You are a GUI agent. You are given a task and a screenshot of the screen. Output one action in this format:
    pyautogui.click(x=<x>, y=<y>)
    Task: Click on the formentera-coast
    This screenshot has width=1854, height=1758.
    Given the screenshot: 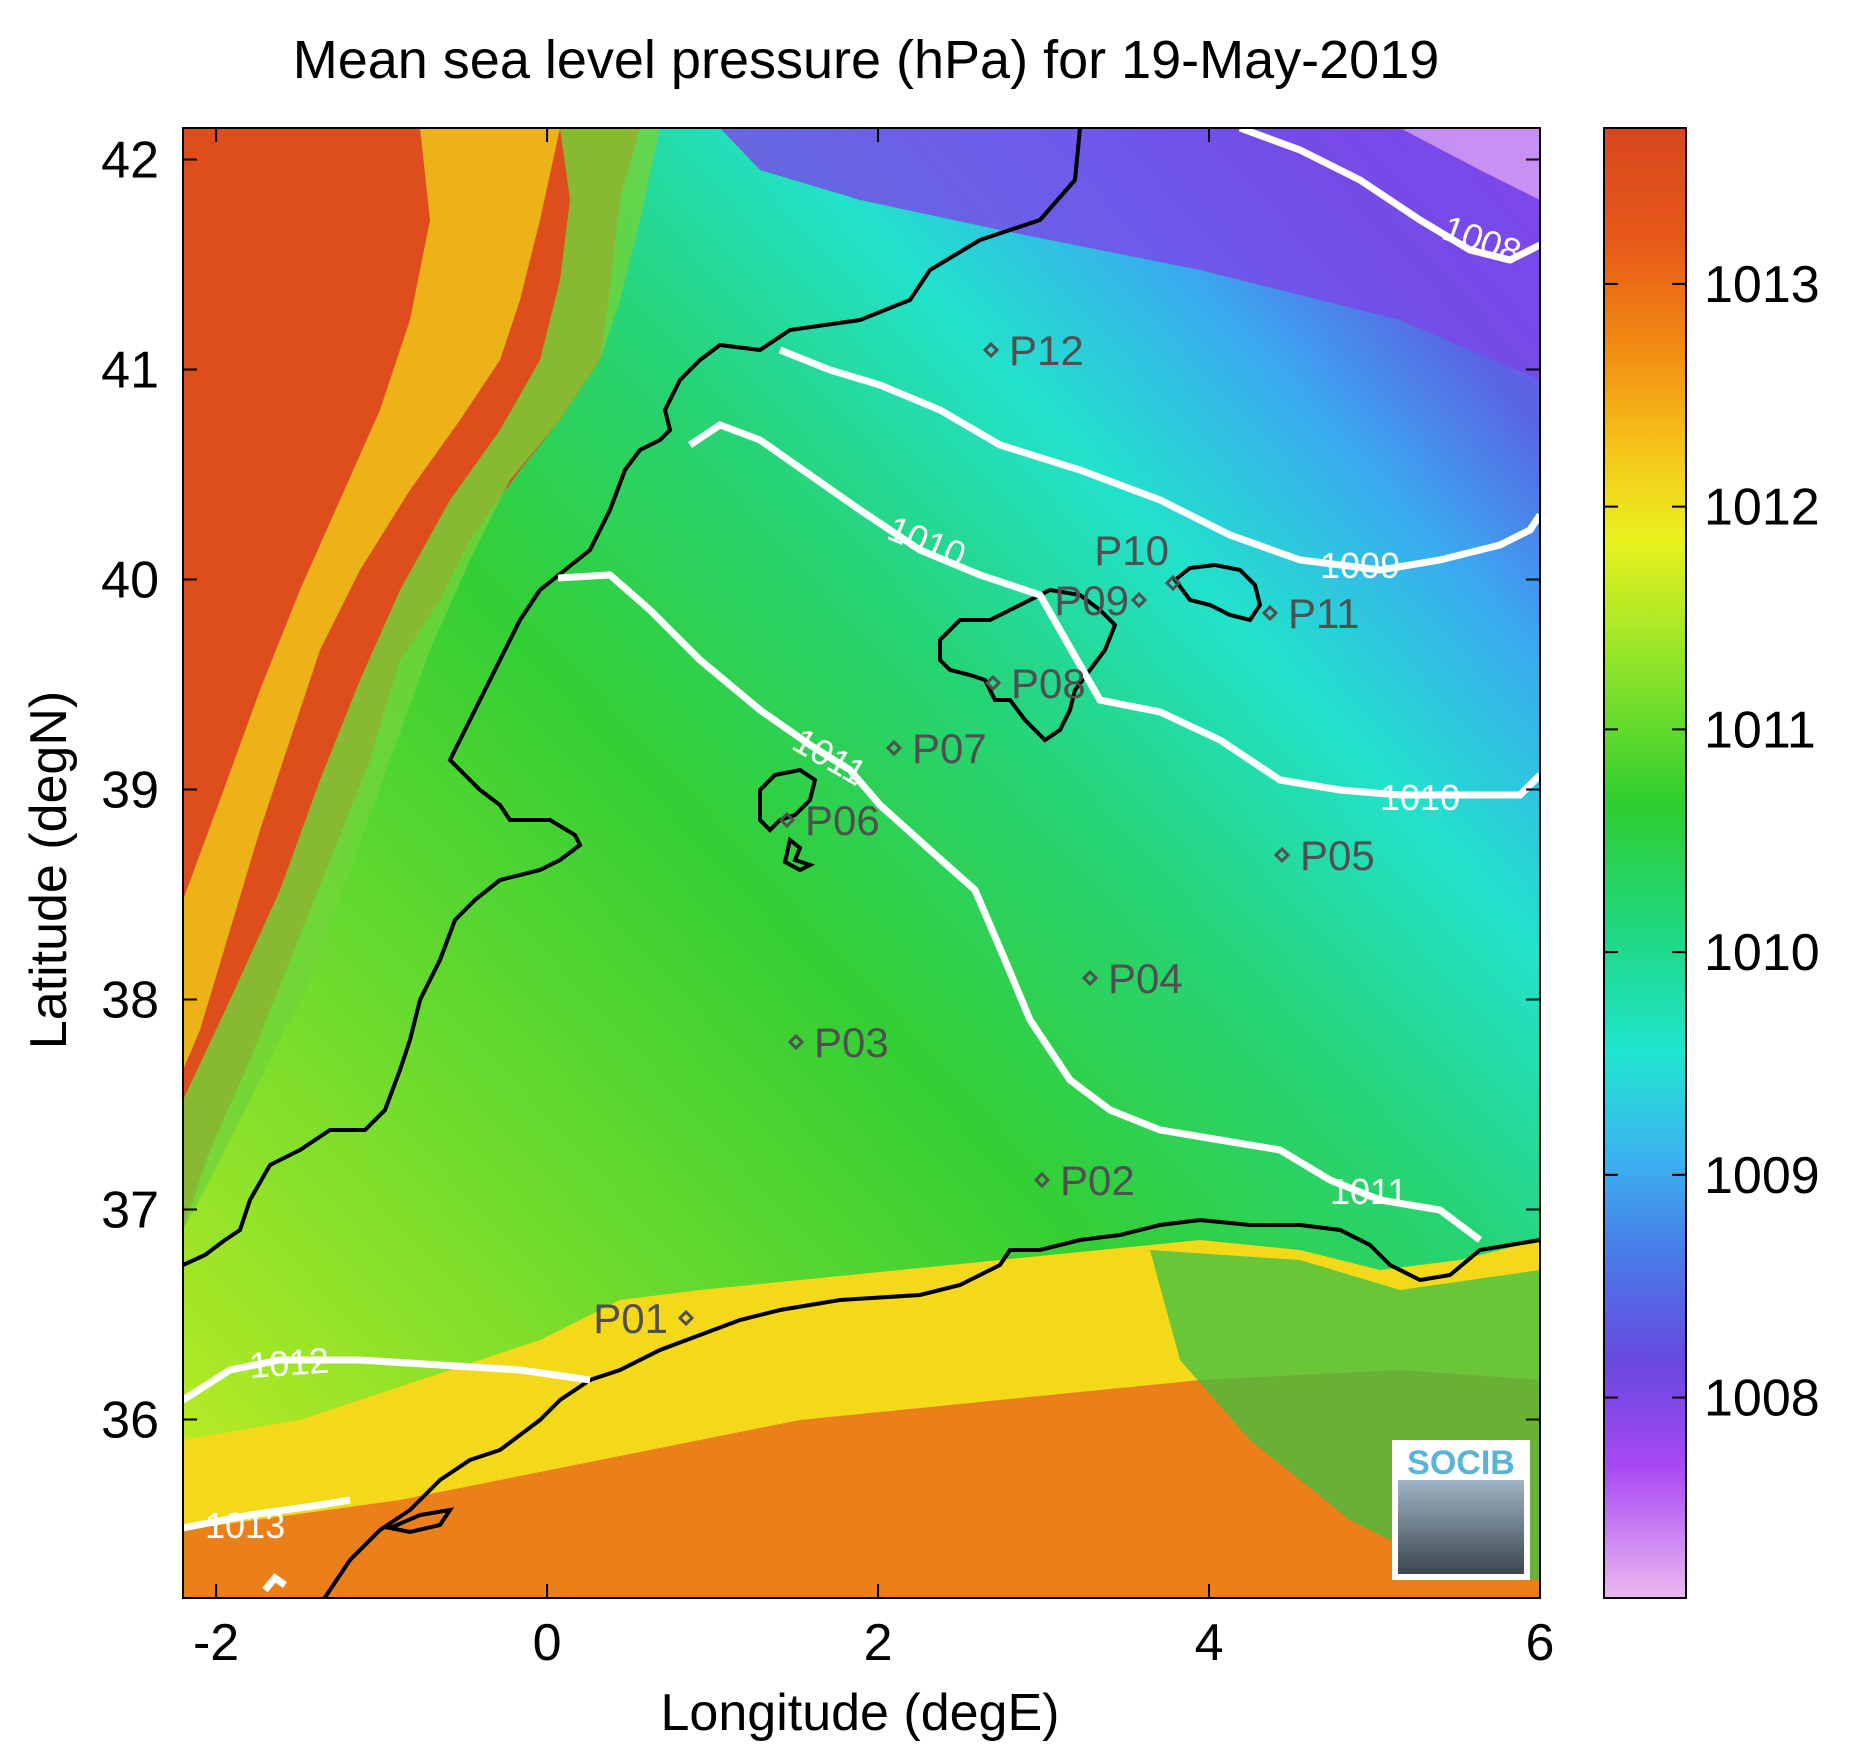 What is the action you would take?
    pyautogui.click(x=799, y=854)
    